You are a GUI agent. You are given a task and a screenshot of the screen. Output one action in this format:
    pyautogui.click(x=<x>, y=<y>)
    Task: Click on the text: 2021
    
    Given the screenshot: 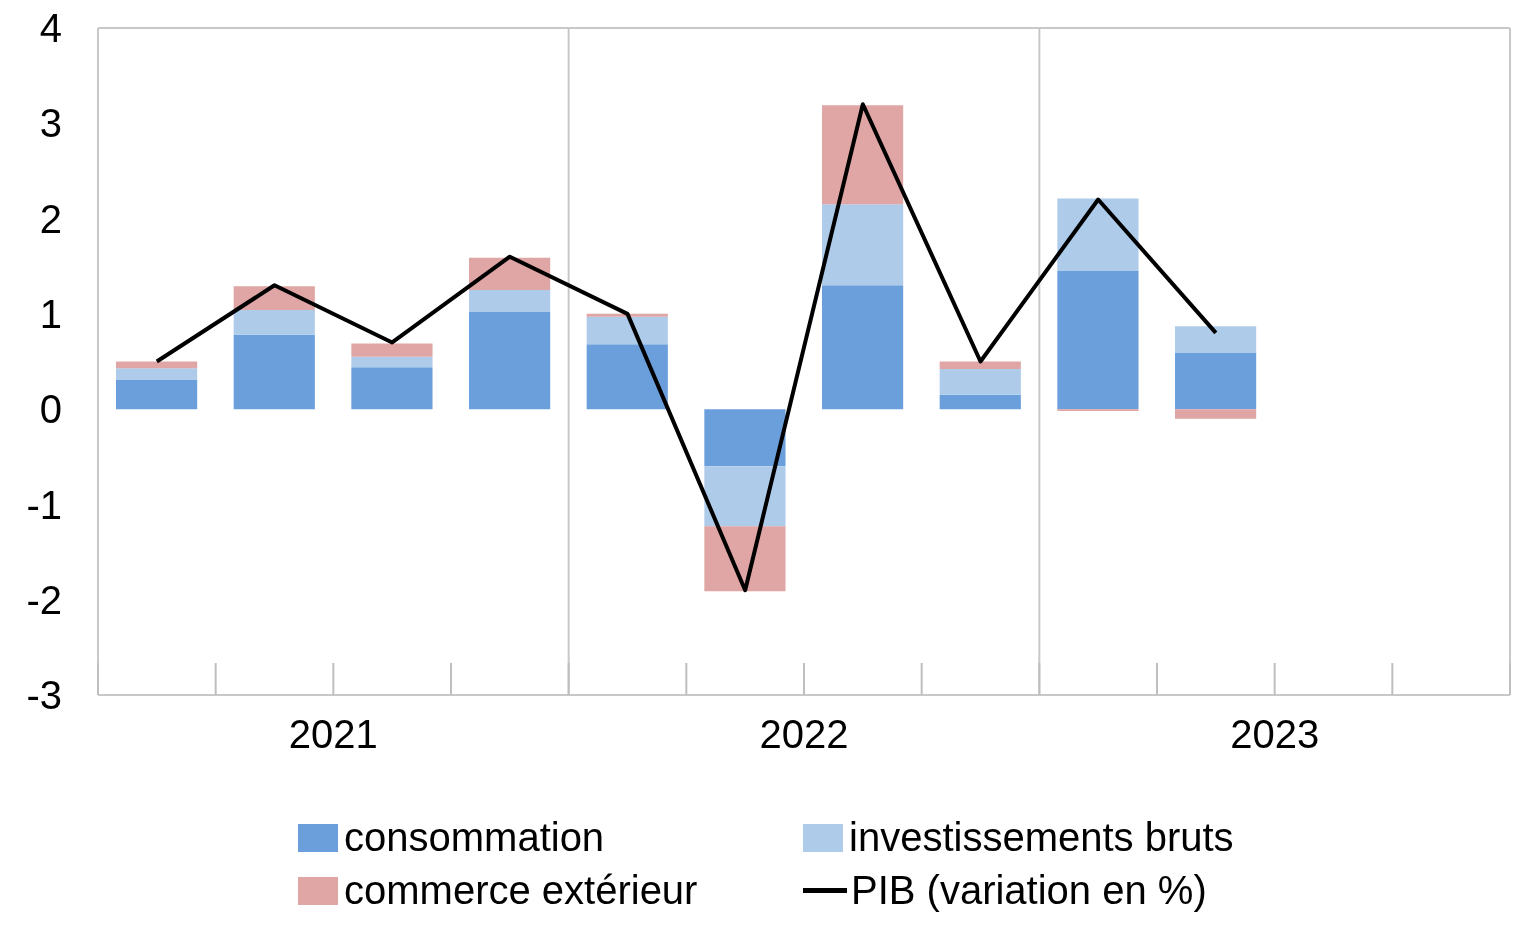 What is the action you would take?
    pyautogui.click(x=333, y=734)
    